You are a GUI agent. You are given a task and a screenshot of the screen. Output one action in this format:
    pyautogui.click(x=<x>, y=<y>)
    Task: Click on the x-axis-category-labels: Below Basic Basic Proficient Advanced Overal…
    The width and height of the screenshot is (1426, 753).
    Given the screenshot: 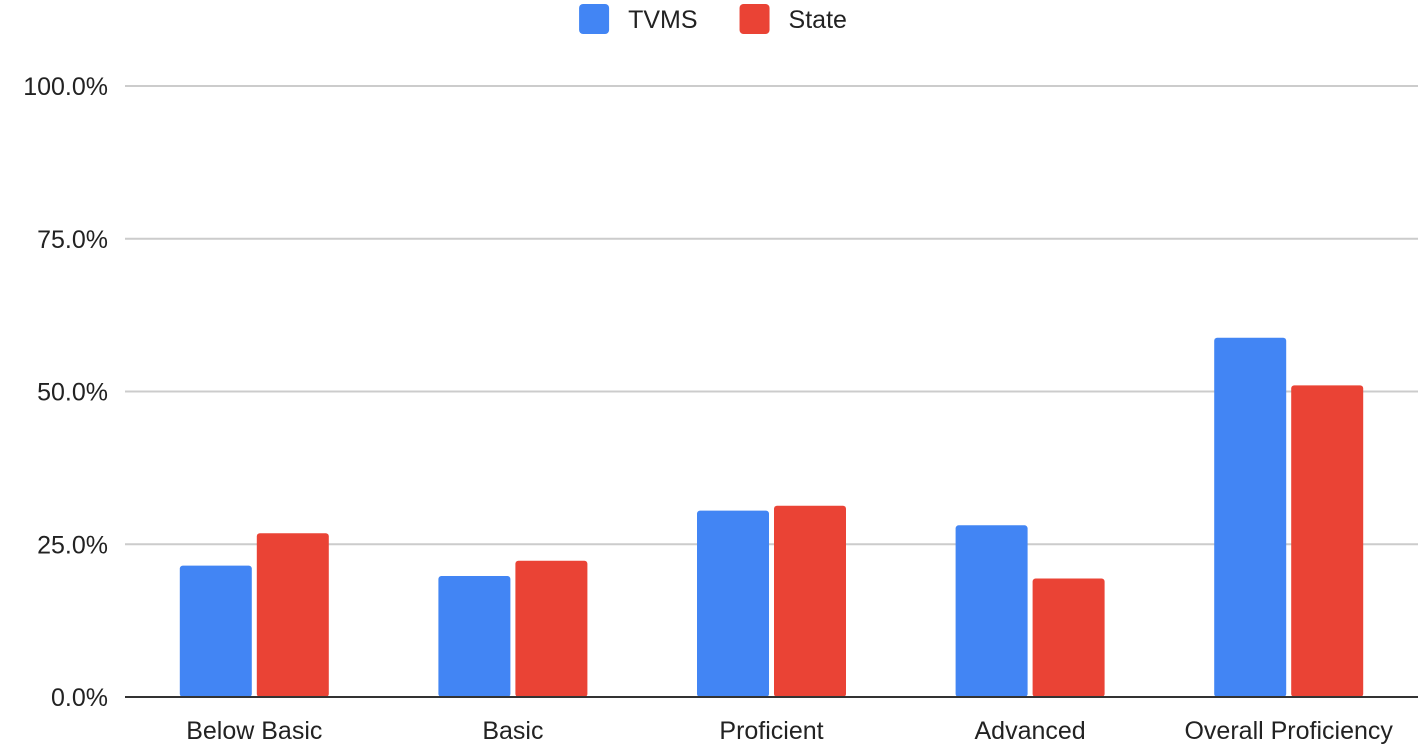 What is the action you would take?
    pyautogui.click(x=789, y=731)
    